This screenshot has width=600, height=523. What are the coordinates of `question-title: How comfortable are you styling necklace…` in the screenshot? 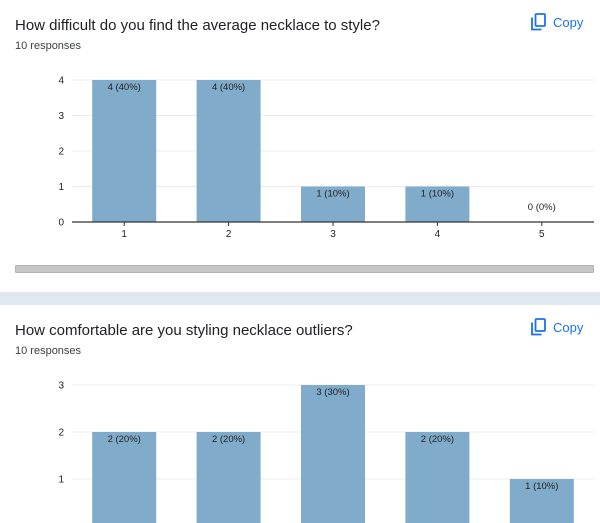 It's located at (184, 330).